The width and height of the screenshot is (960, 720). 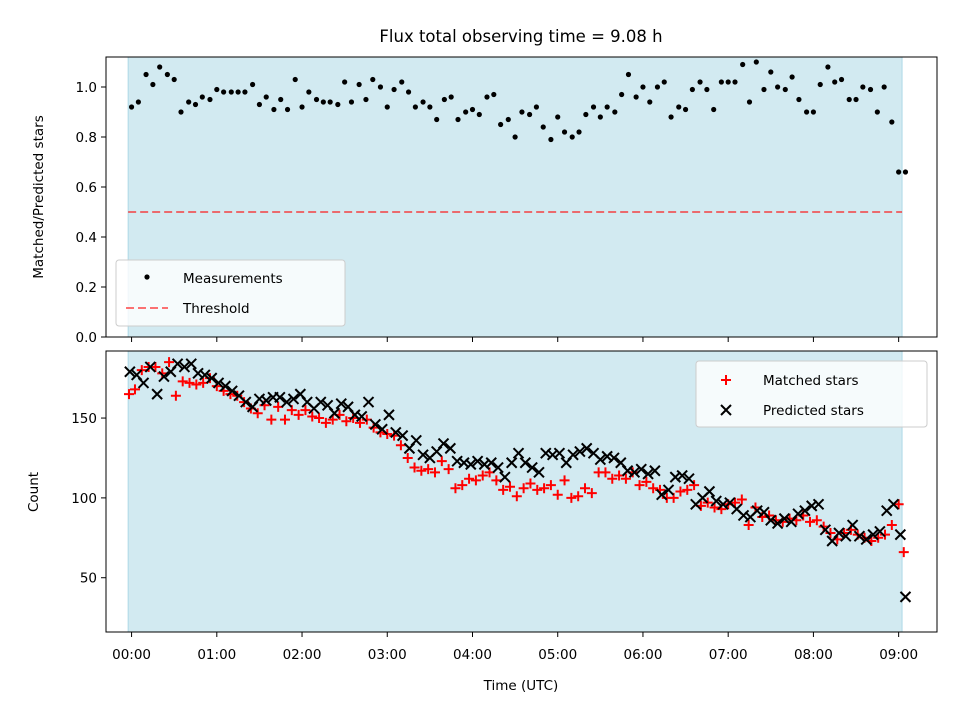 What do you see at coordinates (84, 499) in the screenshot?
I see `y-tick-label: 100` at bounding box center [84, 499].